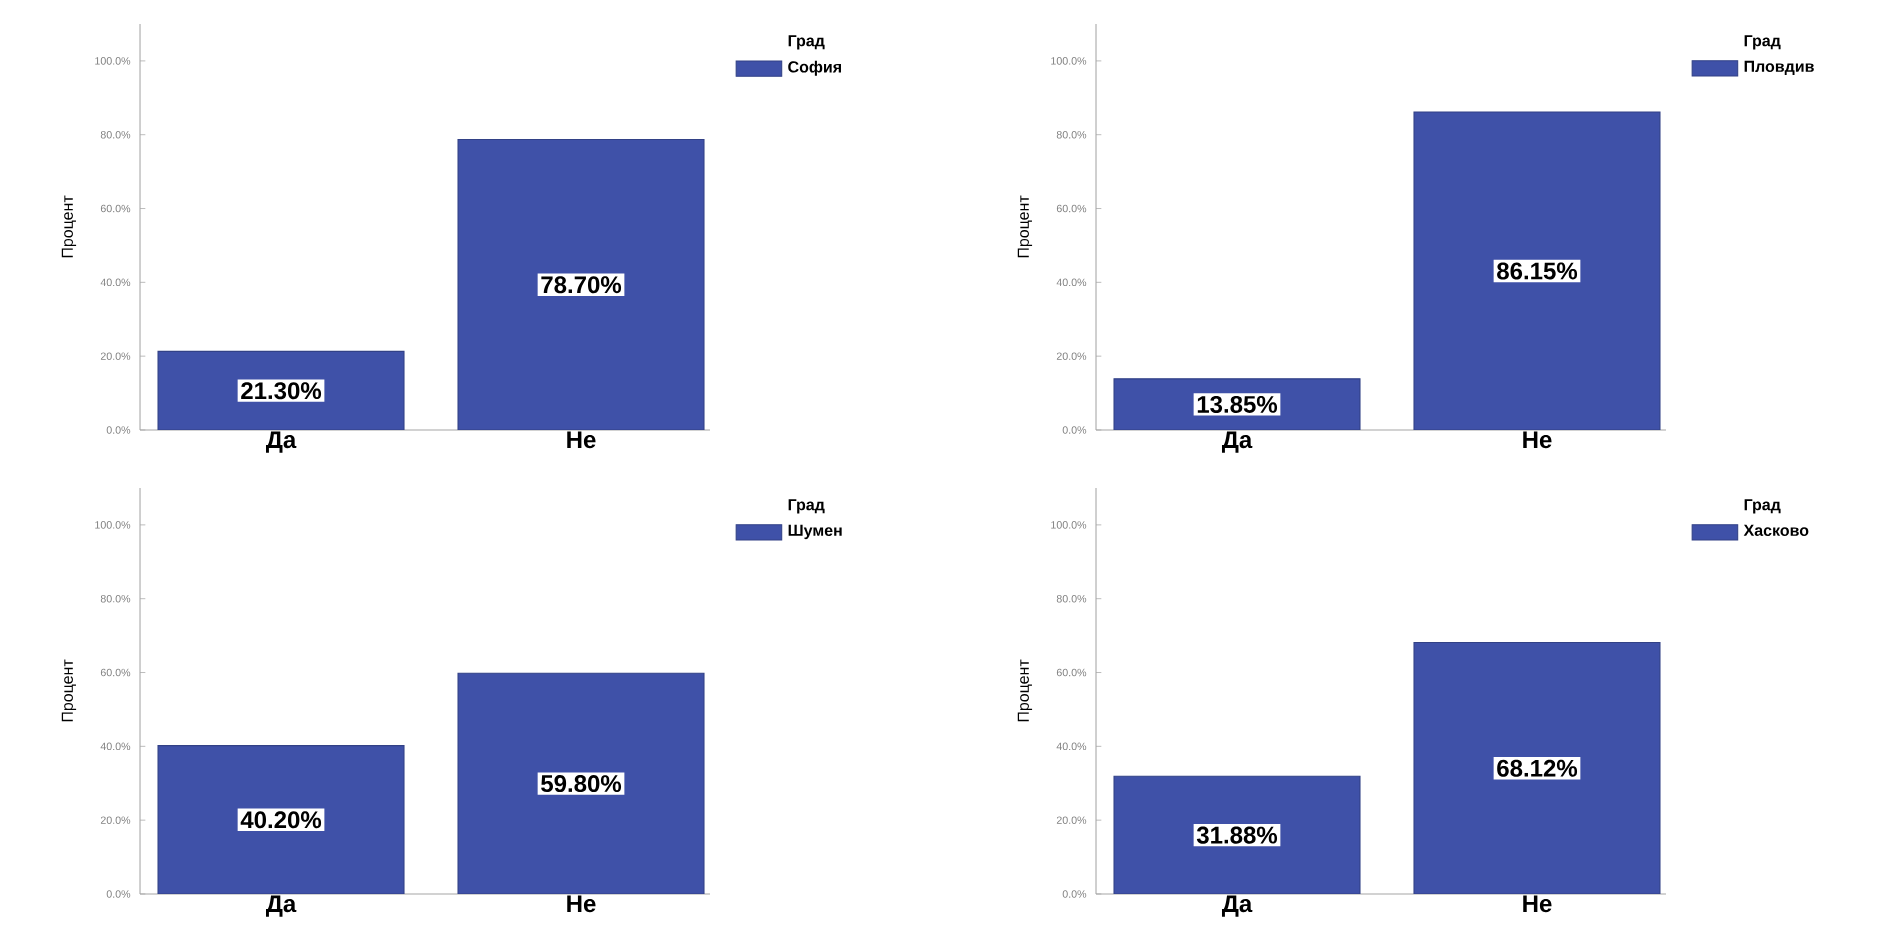  I want to click on legend-label: Пловдив, so click(1779, 68).